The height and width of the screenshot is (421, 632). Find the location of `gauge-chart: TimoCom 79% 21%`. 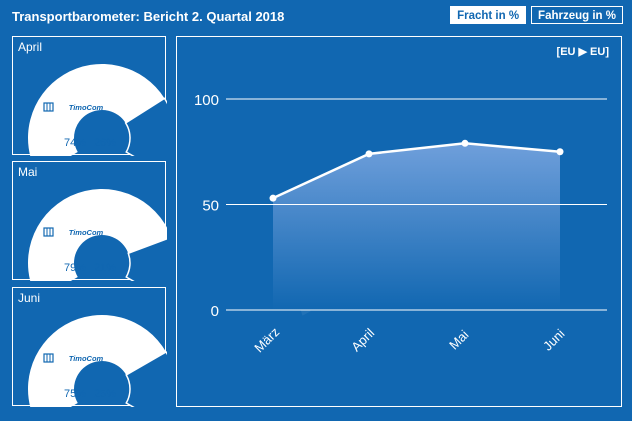

gauge-chart: TimoCom 79% 21% is located at coordinates (97, 235).